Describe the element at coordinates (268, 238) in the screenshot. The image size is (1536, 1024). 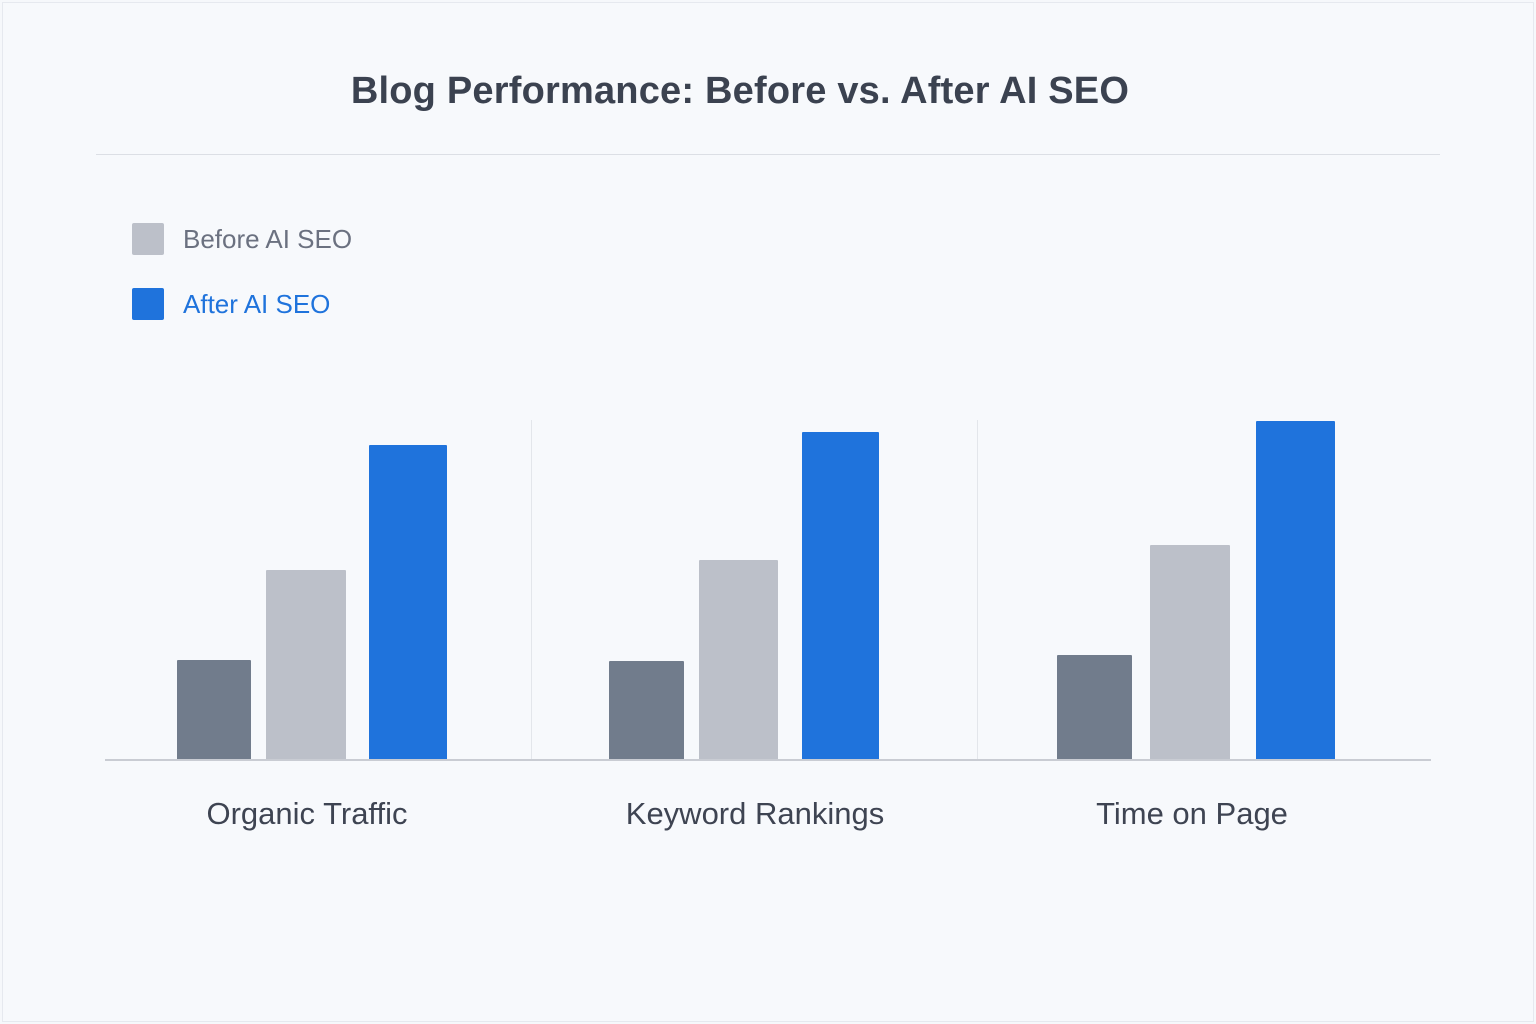
I see `legend-label-before: Before AI SEO` at that location.